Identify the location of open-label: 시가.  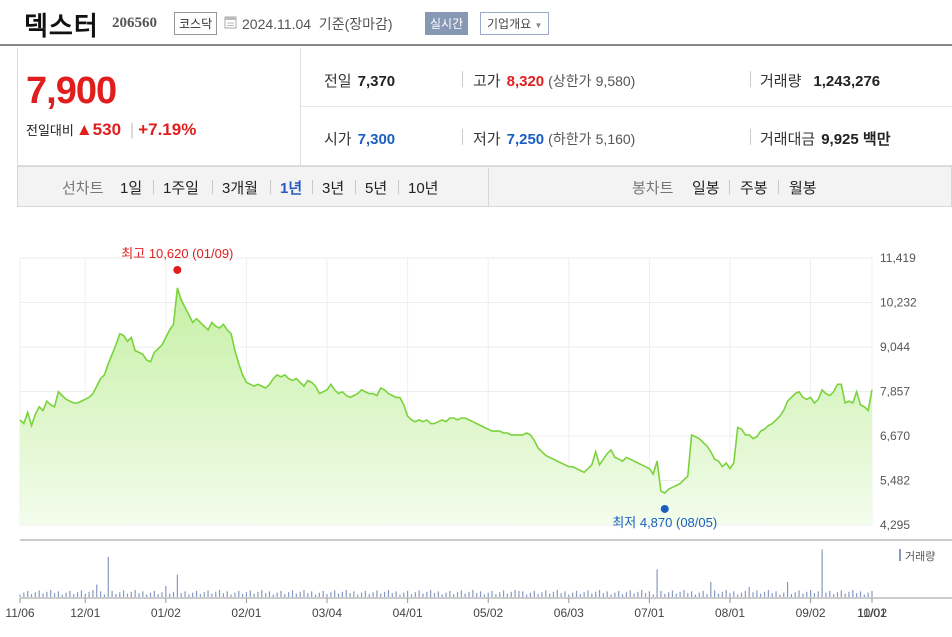
(338, 139).